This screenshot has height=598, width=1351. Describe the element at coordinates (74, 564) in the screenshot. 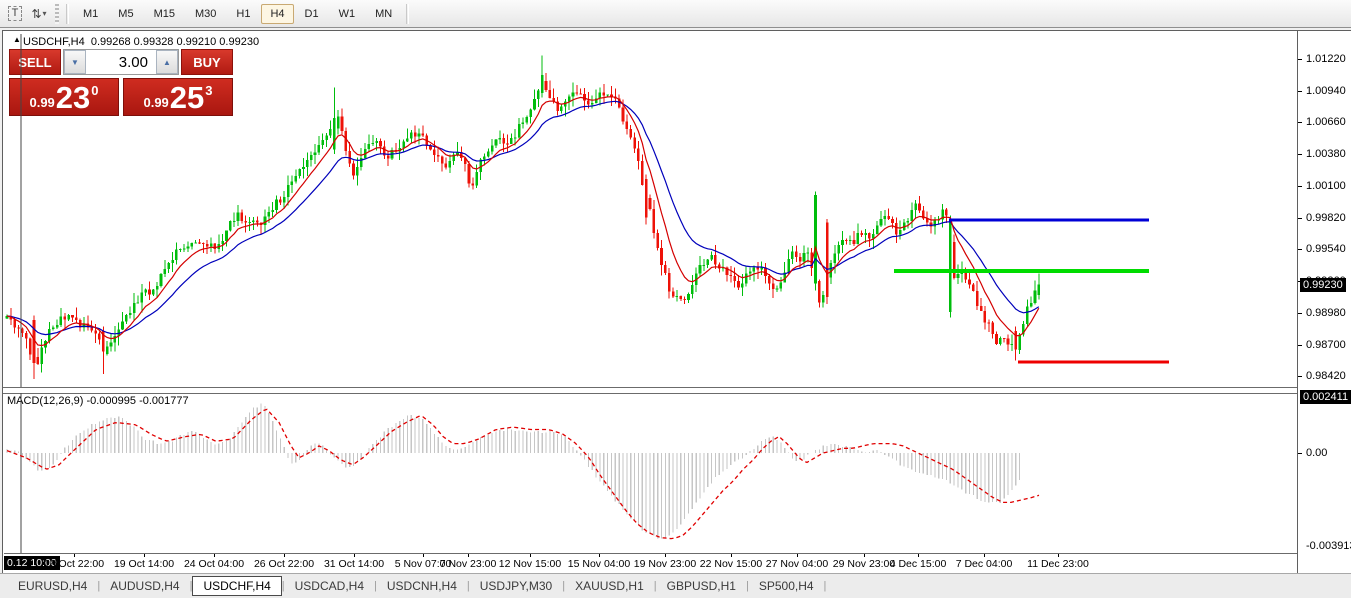

I see `time-axis-label: 16 Oct 22:00` at that location.